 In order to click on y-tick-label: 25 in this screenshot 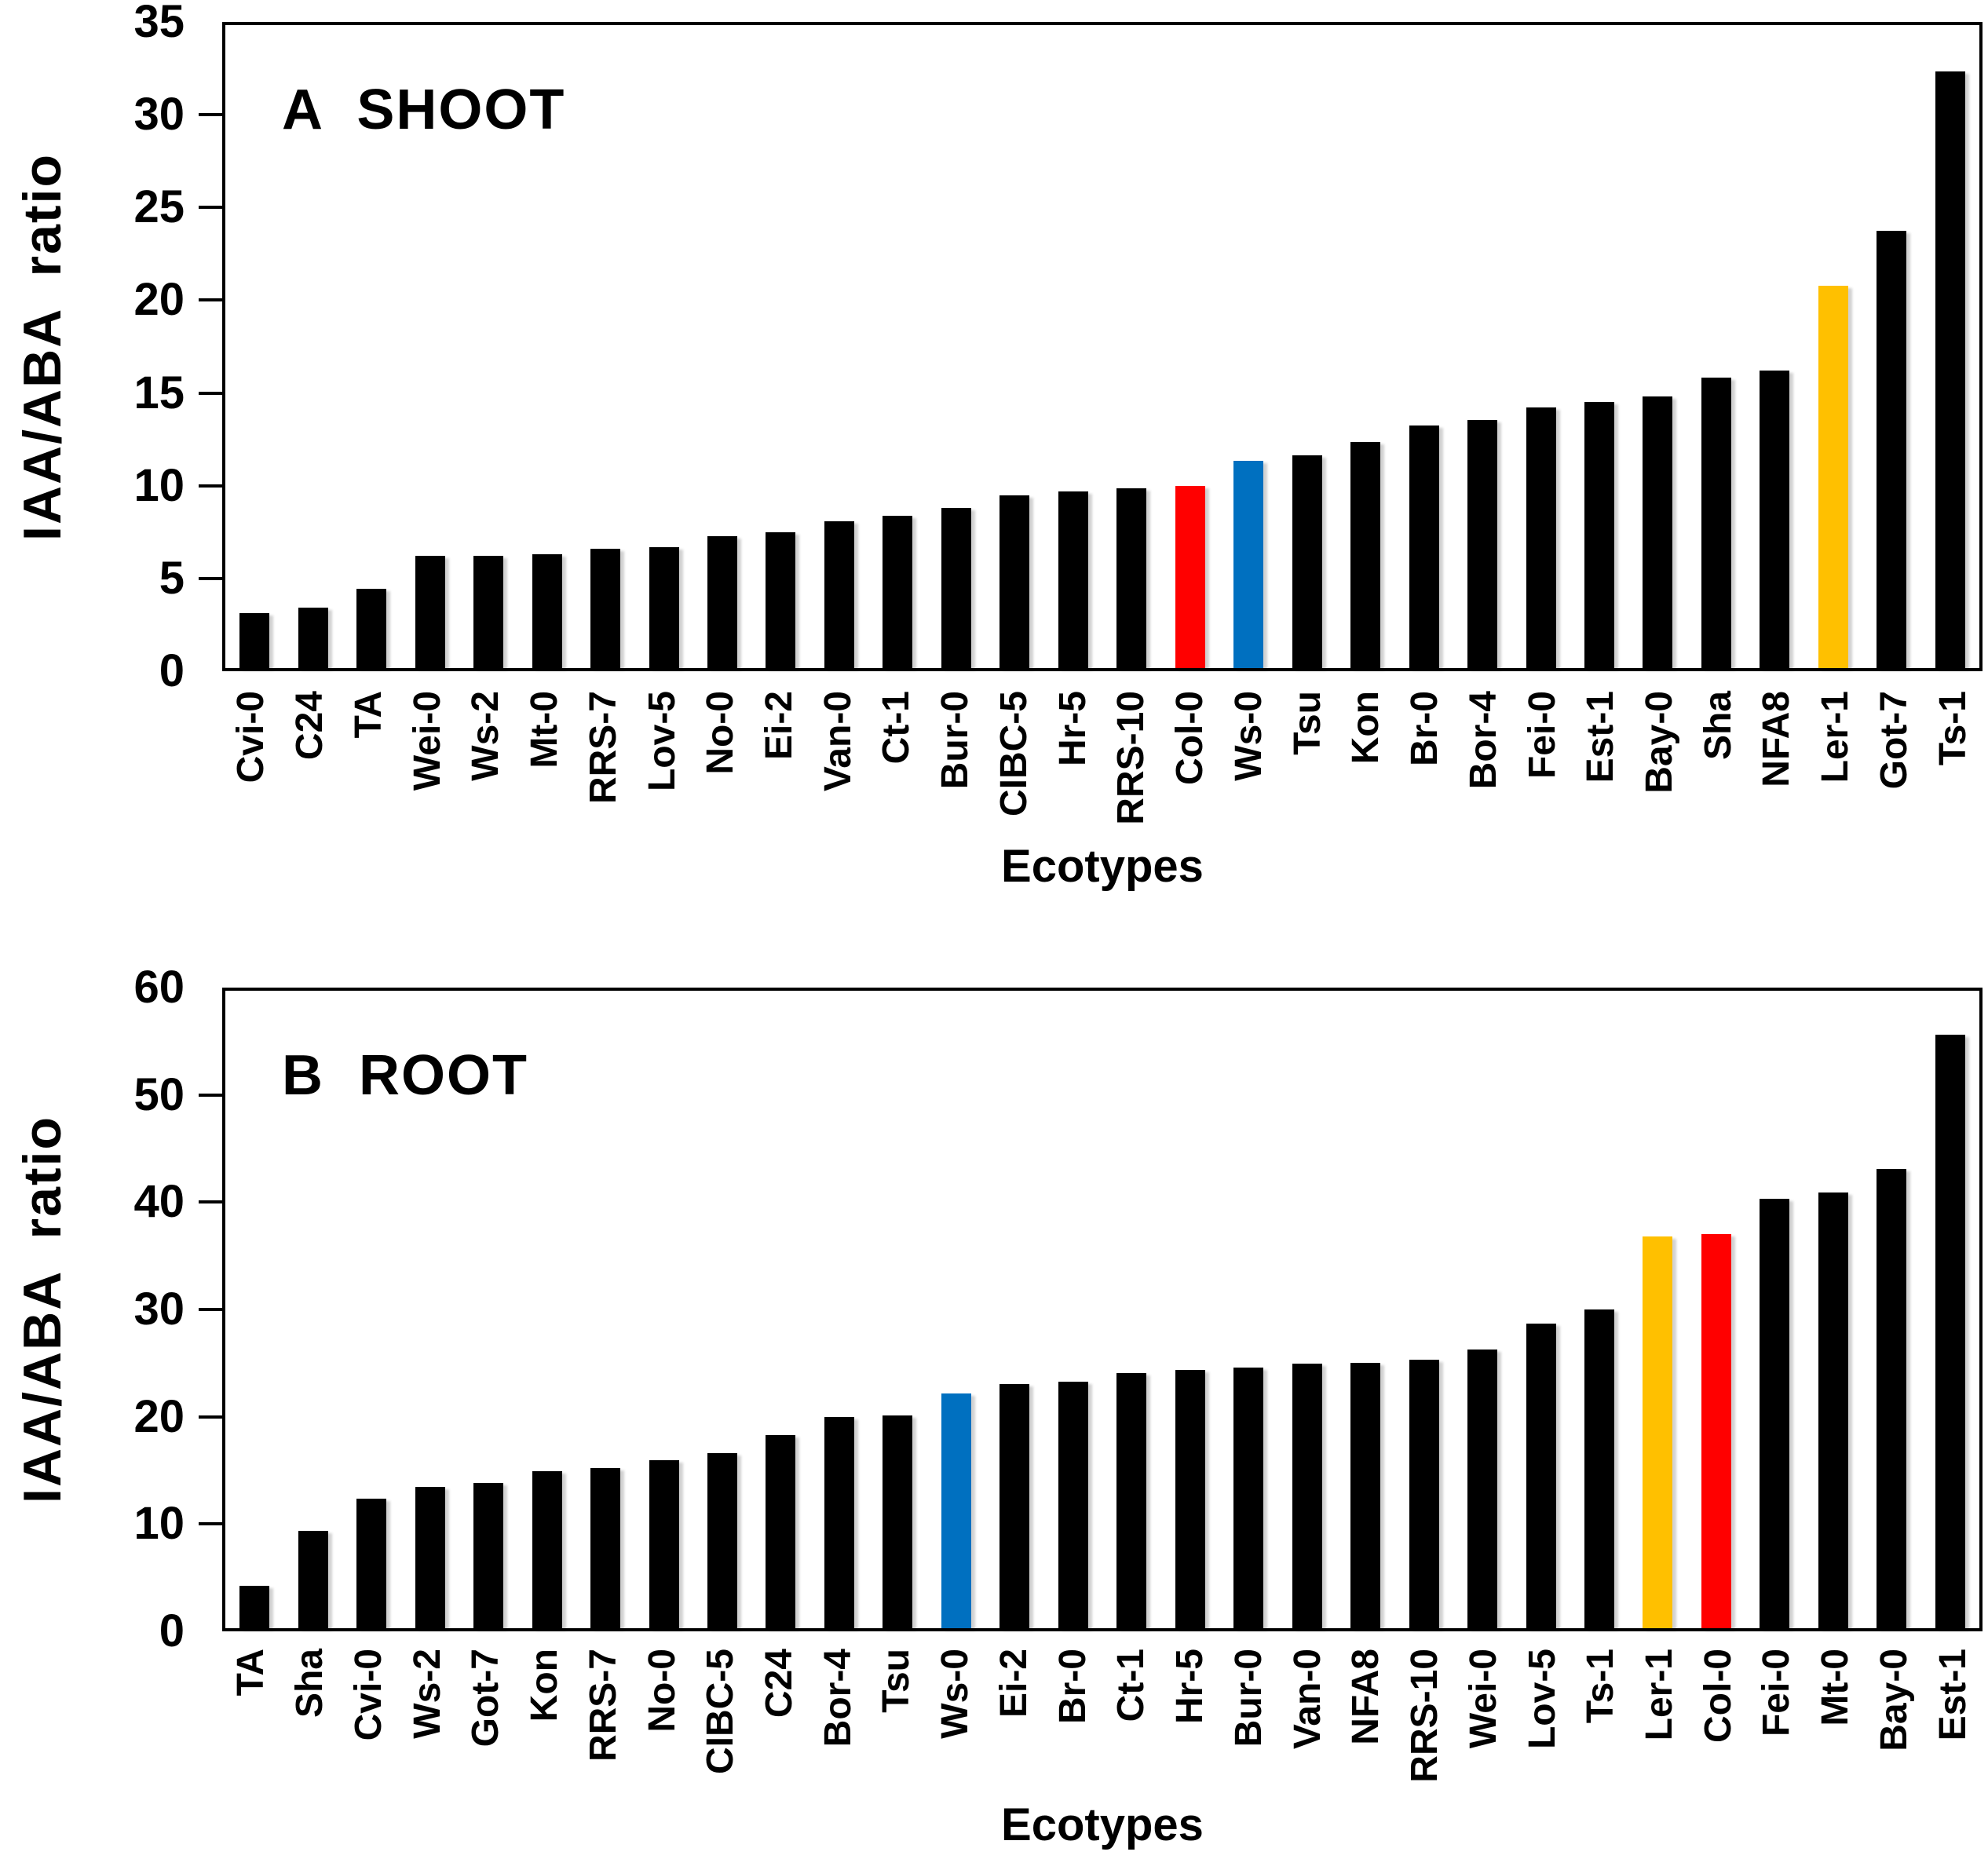, I will do `click(159, 207)`.